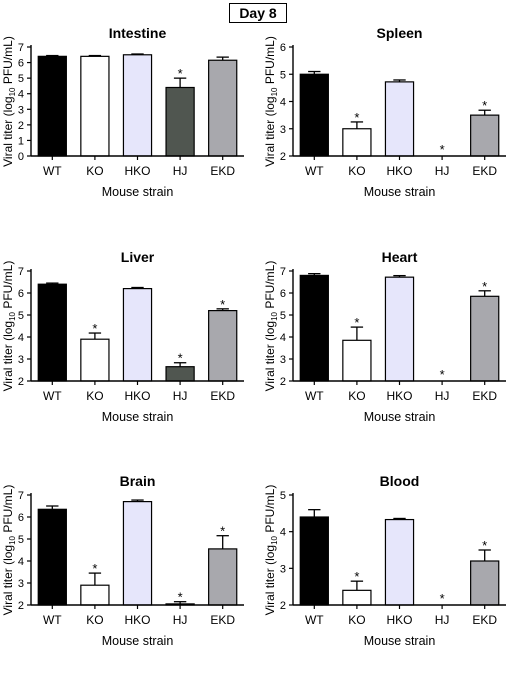 Image resolution: width=520 pixels, height=677 pixels. I want to click on bar-hj, so click(180, 121).